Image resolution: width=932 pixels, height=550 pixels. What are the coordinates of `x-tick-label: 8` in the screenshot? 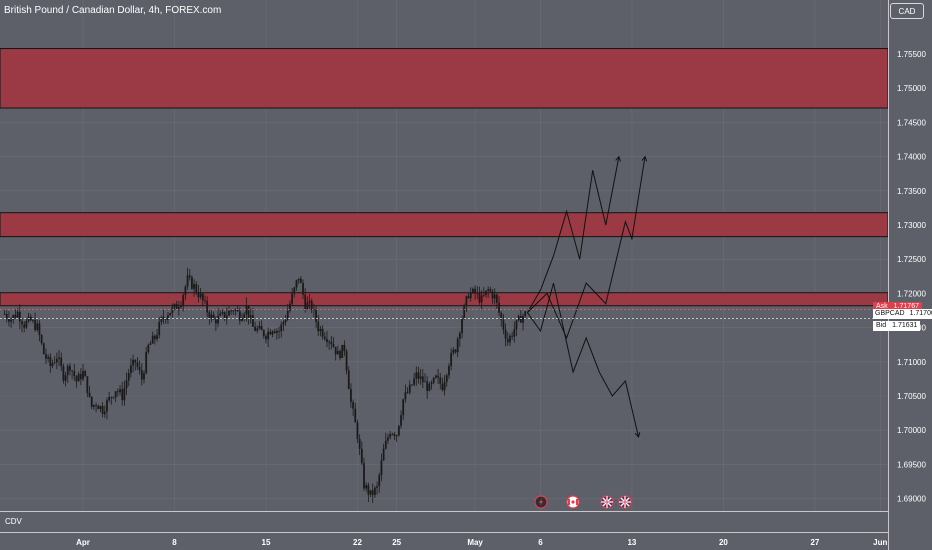 It's located at (174, 542).